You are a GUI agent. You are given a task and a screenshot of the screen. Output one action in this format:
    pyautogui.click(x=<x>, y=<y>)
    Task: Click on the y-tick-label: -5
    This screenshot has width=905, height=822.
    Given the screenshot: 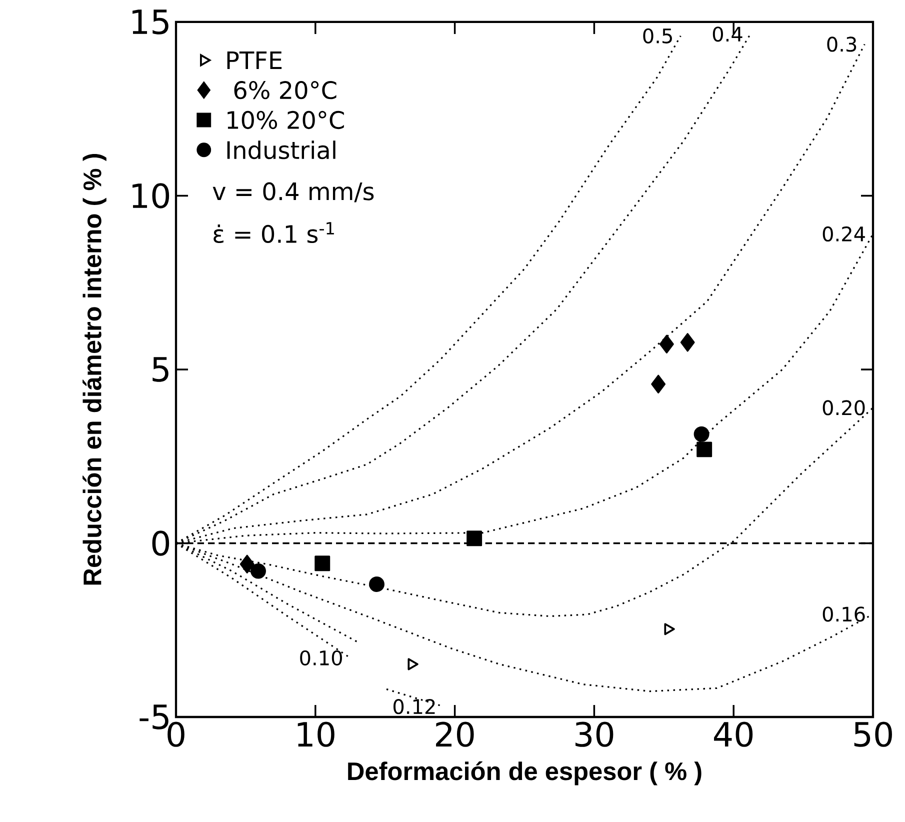 What is the action you would take?
    pyautogui.click(x=154, y=717)
    